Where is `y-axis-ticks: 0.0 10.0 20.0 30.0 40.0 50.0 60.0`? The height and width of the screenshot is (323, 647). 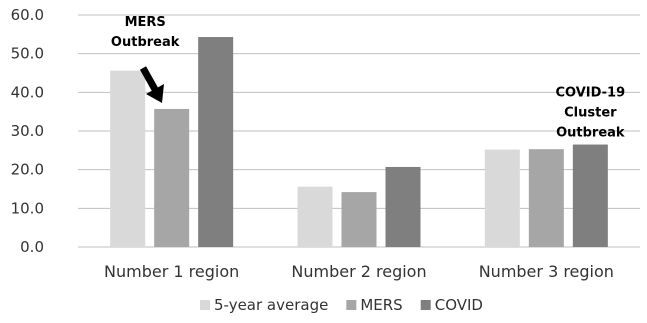 y-axis-ticks: 0.0 10.0 20.0 30.0 40.0 50.0 60.0 is located at coordinates (27, 131).